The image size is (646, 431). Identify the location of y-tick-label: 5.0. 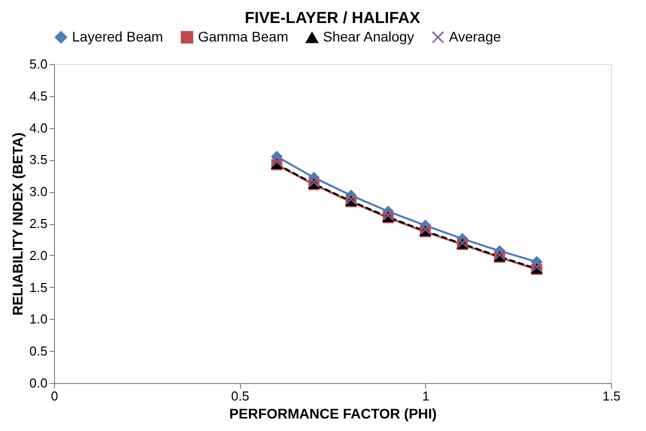
(38, 64).